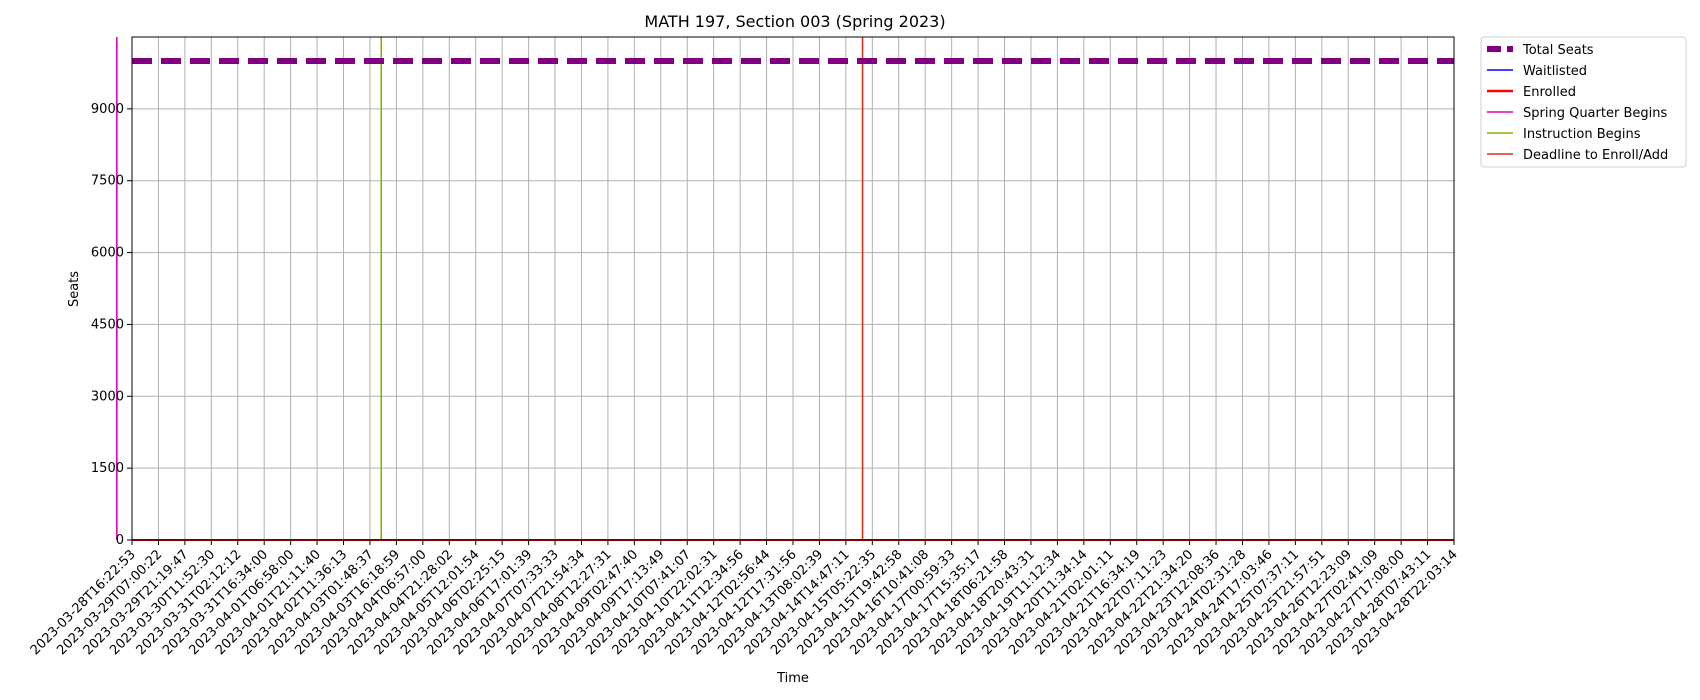  Describe the element at coordinates (74, 289) in the screenshot. I see `y-axis-title: Seats` at that location.